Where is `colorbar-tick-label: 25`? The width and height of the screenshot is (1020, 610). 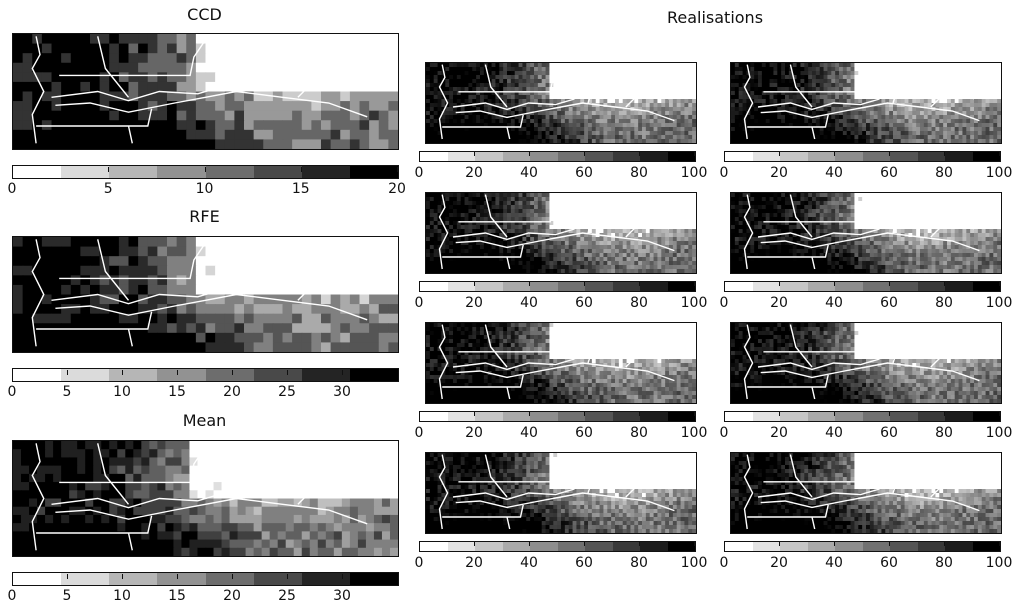
colorbar-tick-label: 25 is located at coordinates (287, 392).